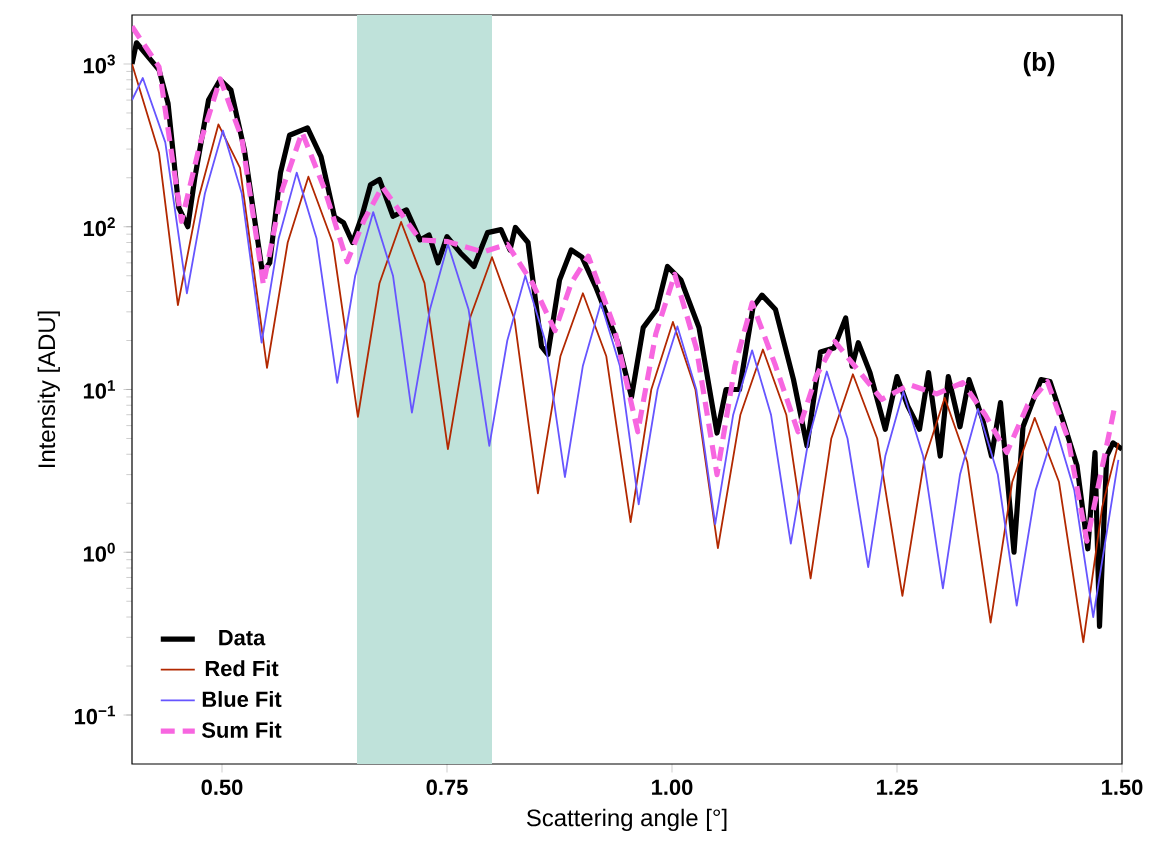 This screenshot has height=866, width=1168. What do you see at coordinates (242, 699) in the screenshot?
I see `legend-label: Blue Fit` at bounding box center [242, 699].